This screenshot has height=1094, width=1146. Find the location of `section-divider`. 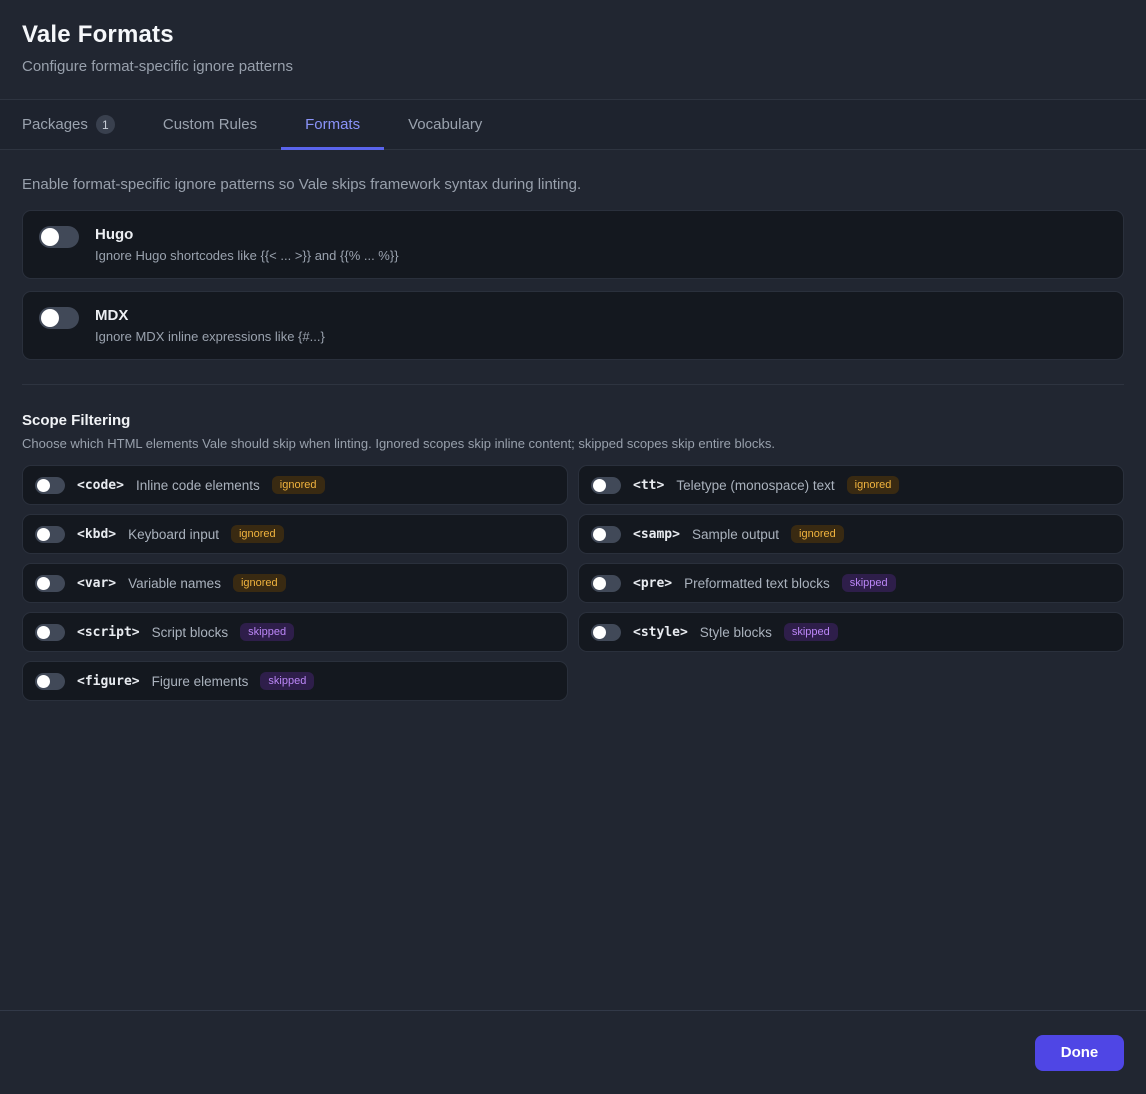

section-divider is located at coordinates (573, 384).